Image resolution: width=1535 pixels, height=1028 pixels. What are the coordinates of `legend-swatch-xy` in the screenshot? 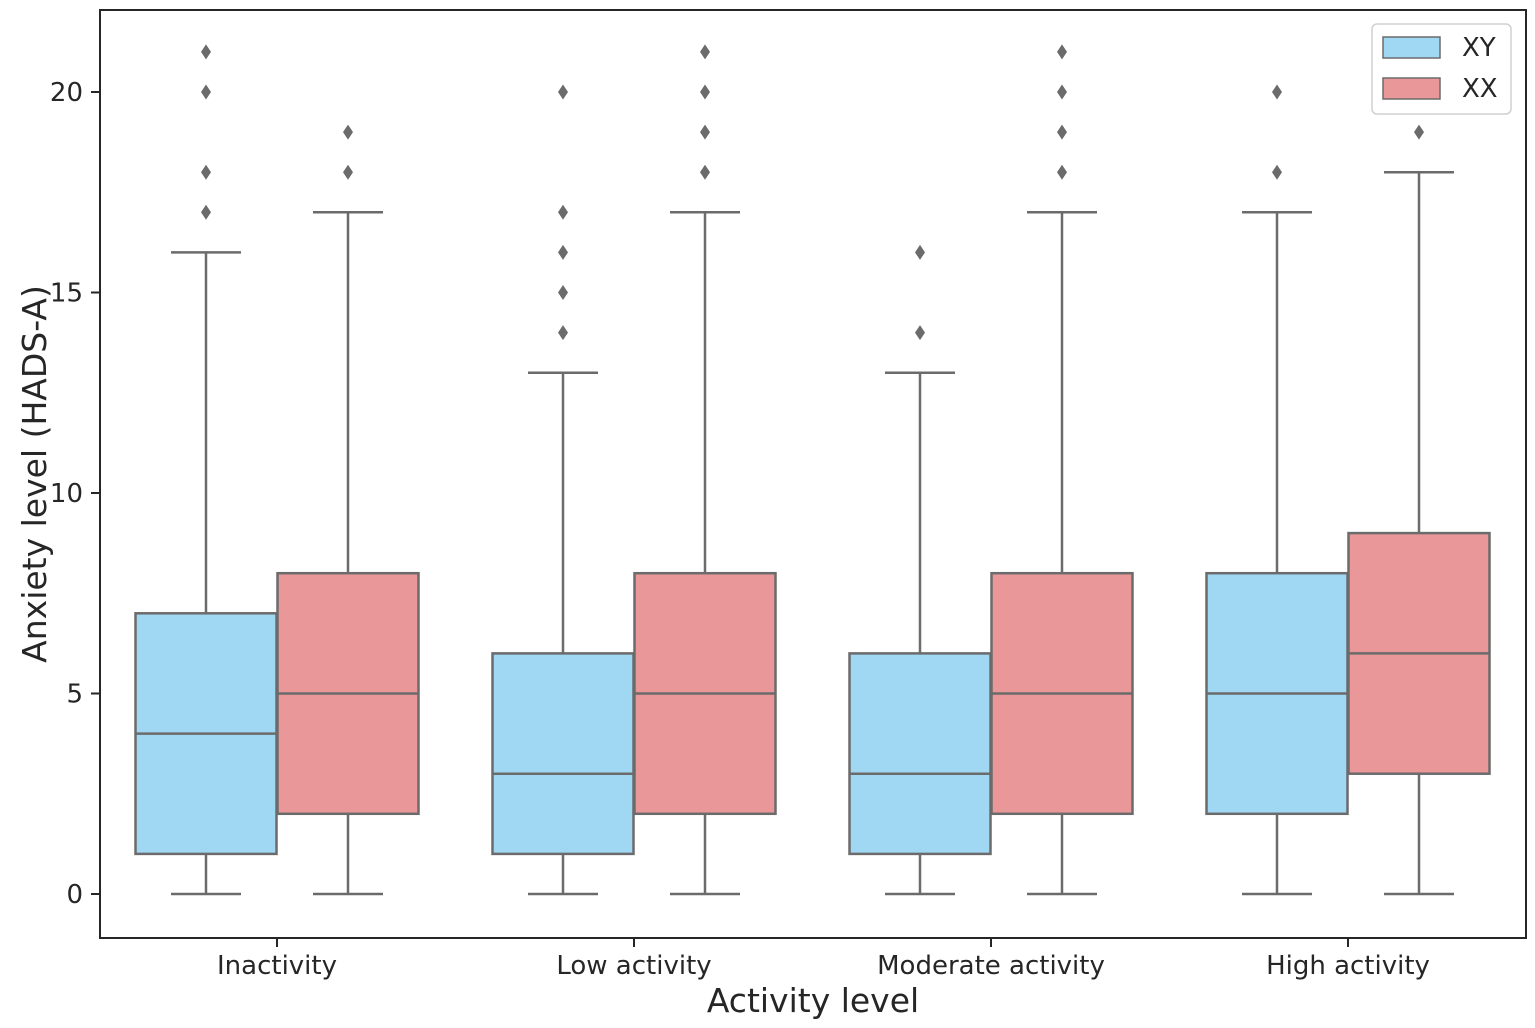 It's located at (1411, 47).